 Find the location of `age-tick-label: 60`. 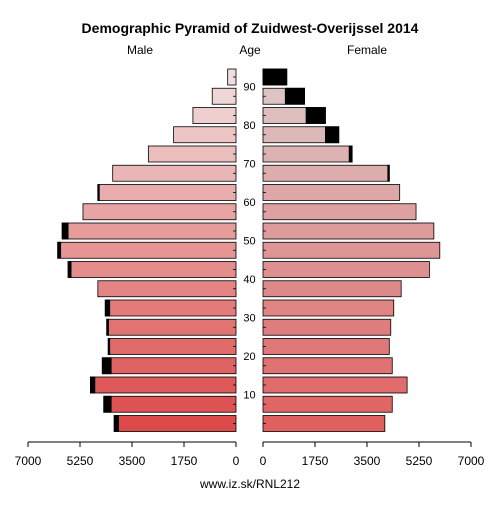

age-tick-label: 60 is located at coordinates (249, 203).